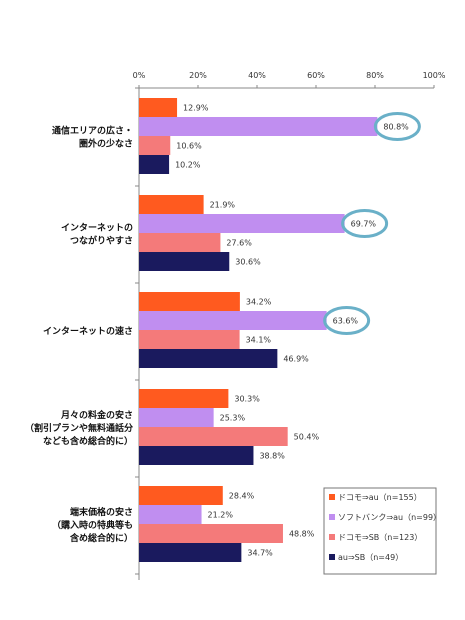  What do you see at coordinates (101, 241) in the screenshot?
I see `category-label: つながりやすさ` at bounding box center [101, 241].